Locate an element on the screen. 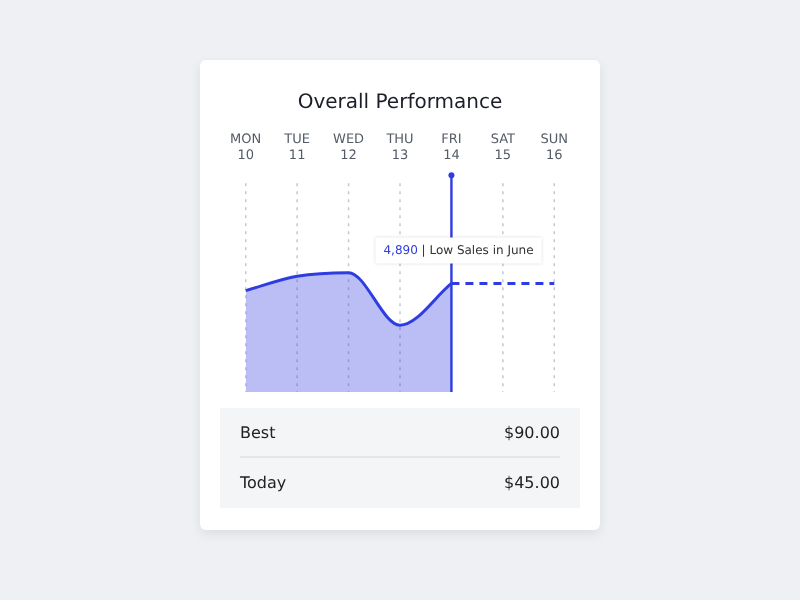 The width and height of the screenshot is (800, 600). text: $90.00 is located at coordinates (532, 432).